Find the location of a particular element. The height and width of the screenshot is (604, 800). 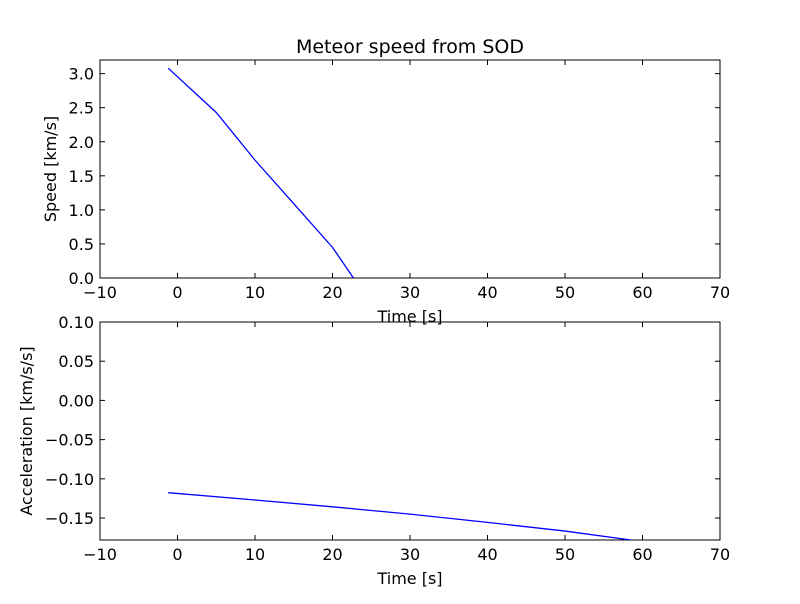

accel-x-tick-label: 70 is located at coordinates (720, 554).